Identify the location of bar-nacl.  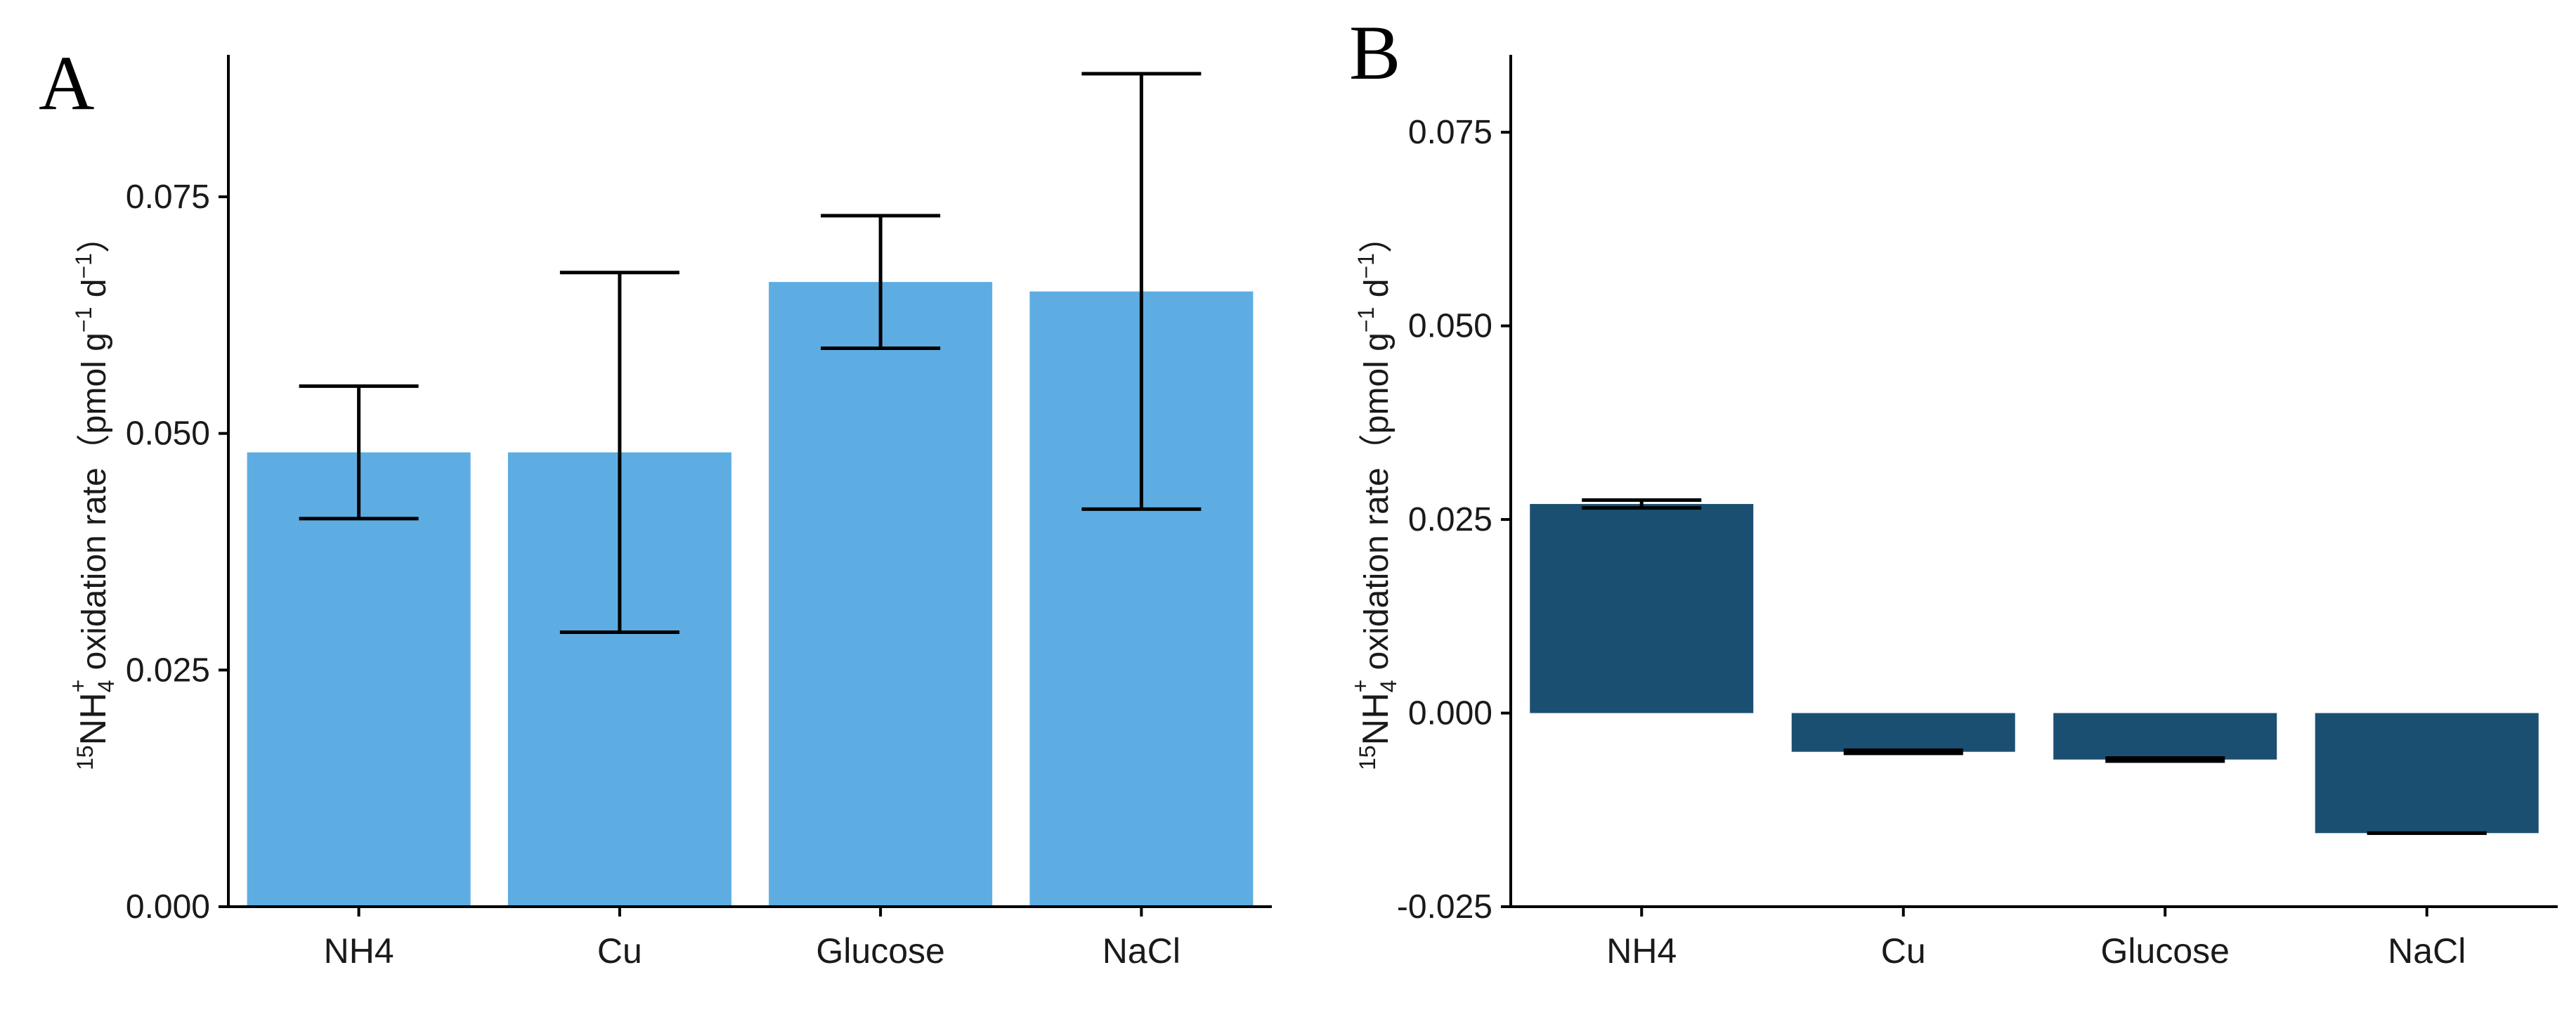
(2427, 773).